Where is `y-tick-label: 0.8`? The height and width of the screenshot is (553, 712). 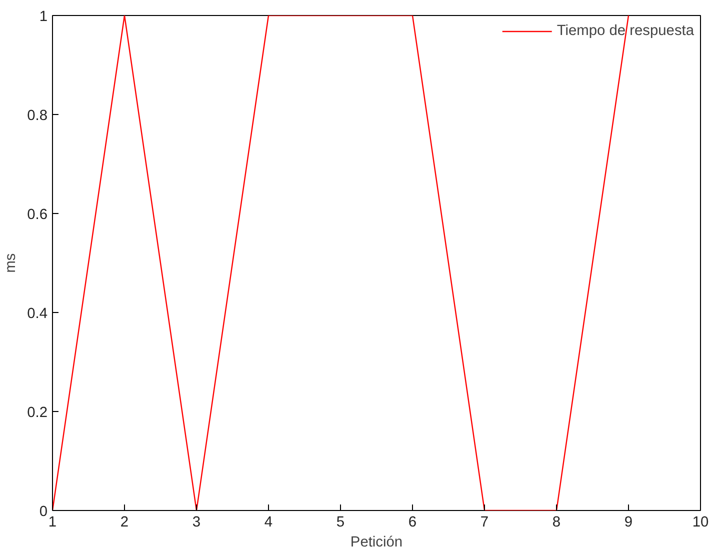 y-tick-label: 0.8 is located at coordinates (37, 116).